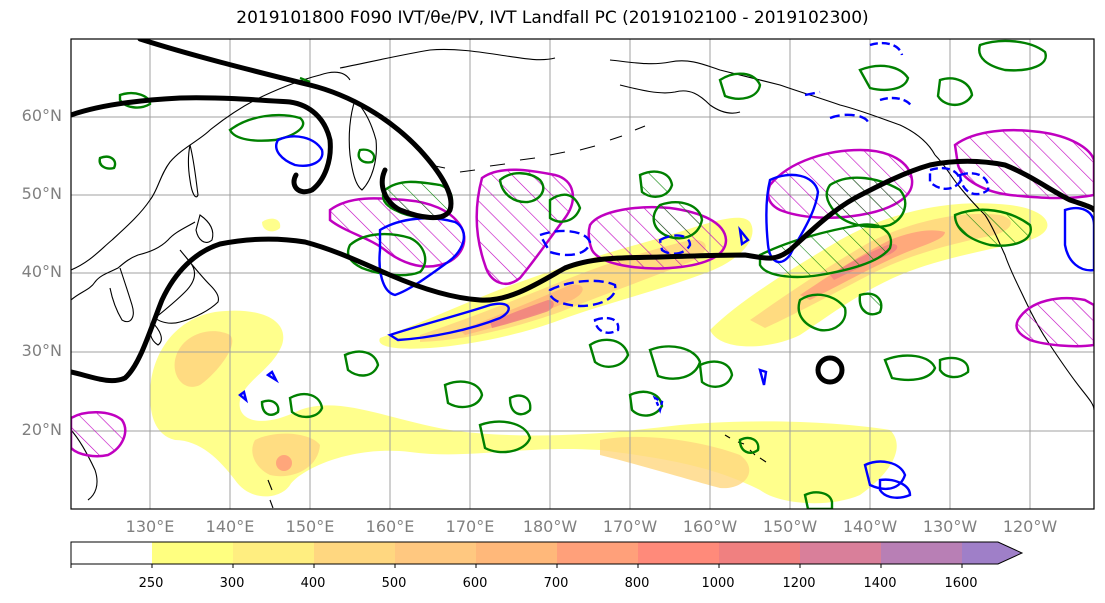 Image resolution: width=1105 pixels, height=603 pixels. What do you see at coordinates (394, 583) in the screenshot?
I see `colorbar-tick-500: 500` at bounding box center [394, 583].